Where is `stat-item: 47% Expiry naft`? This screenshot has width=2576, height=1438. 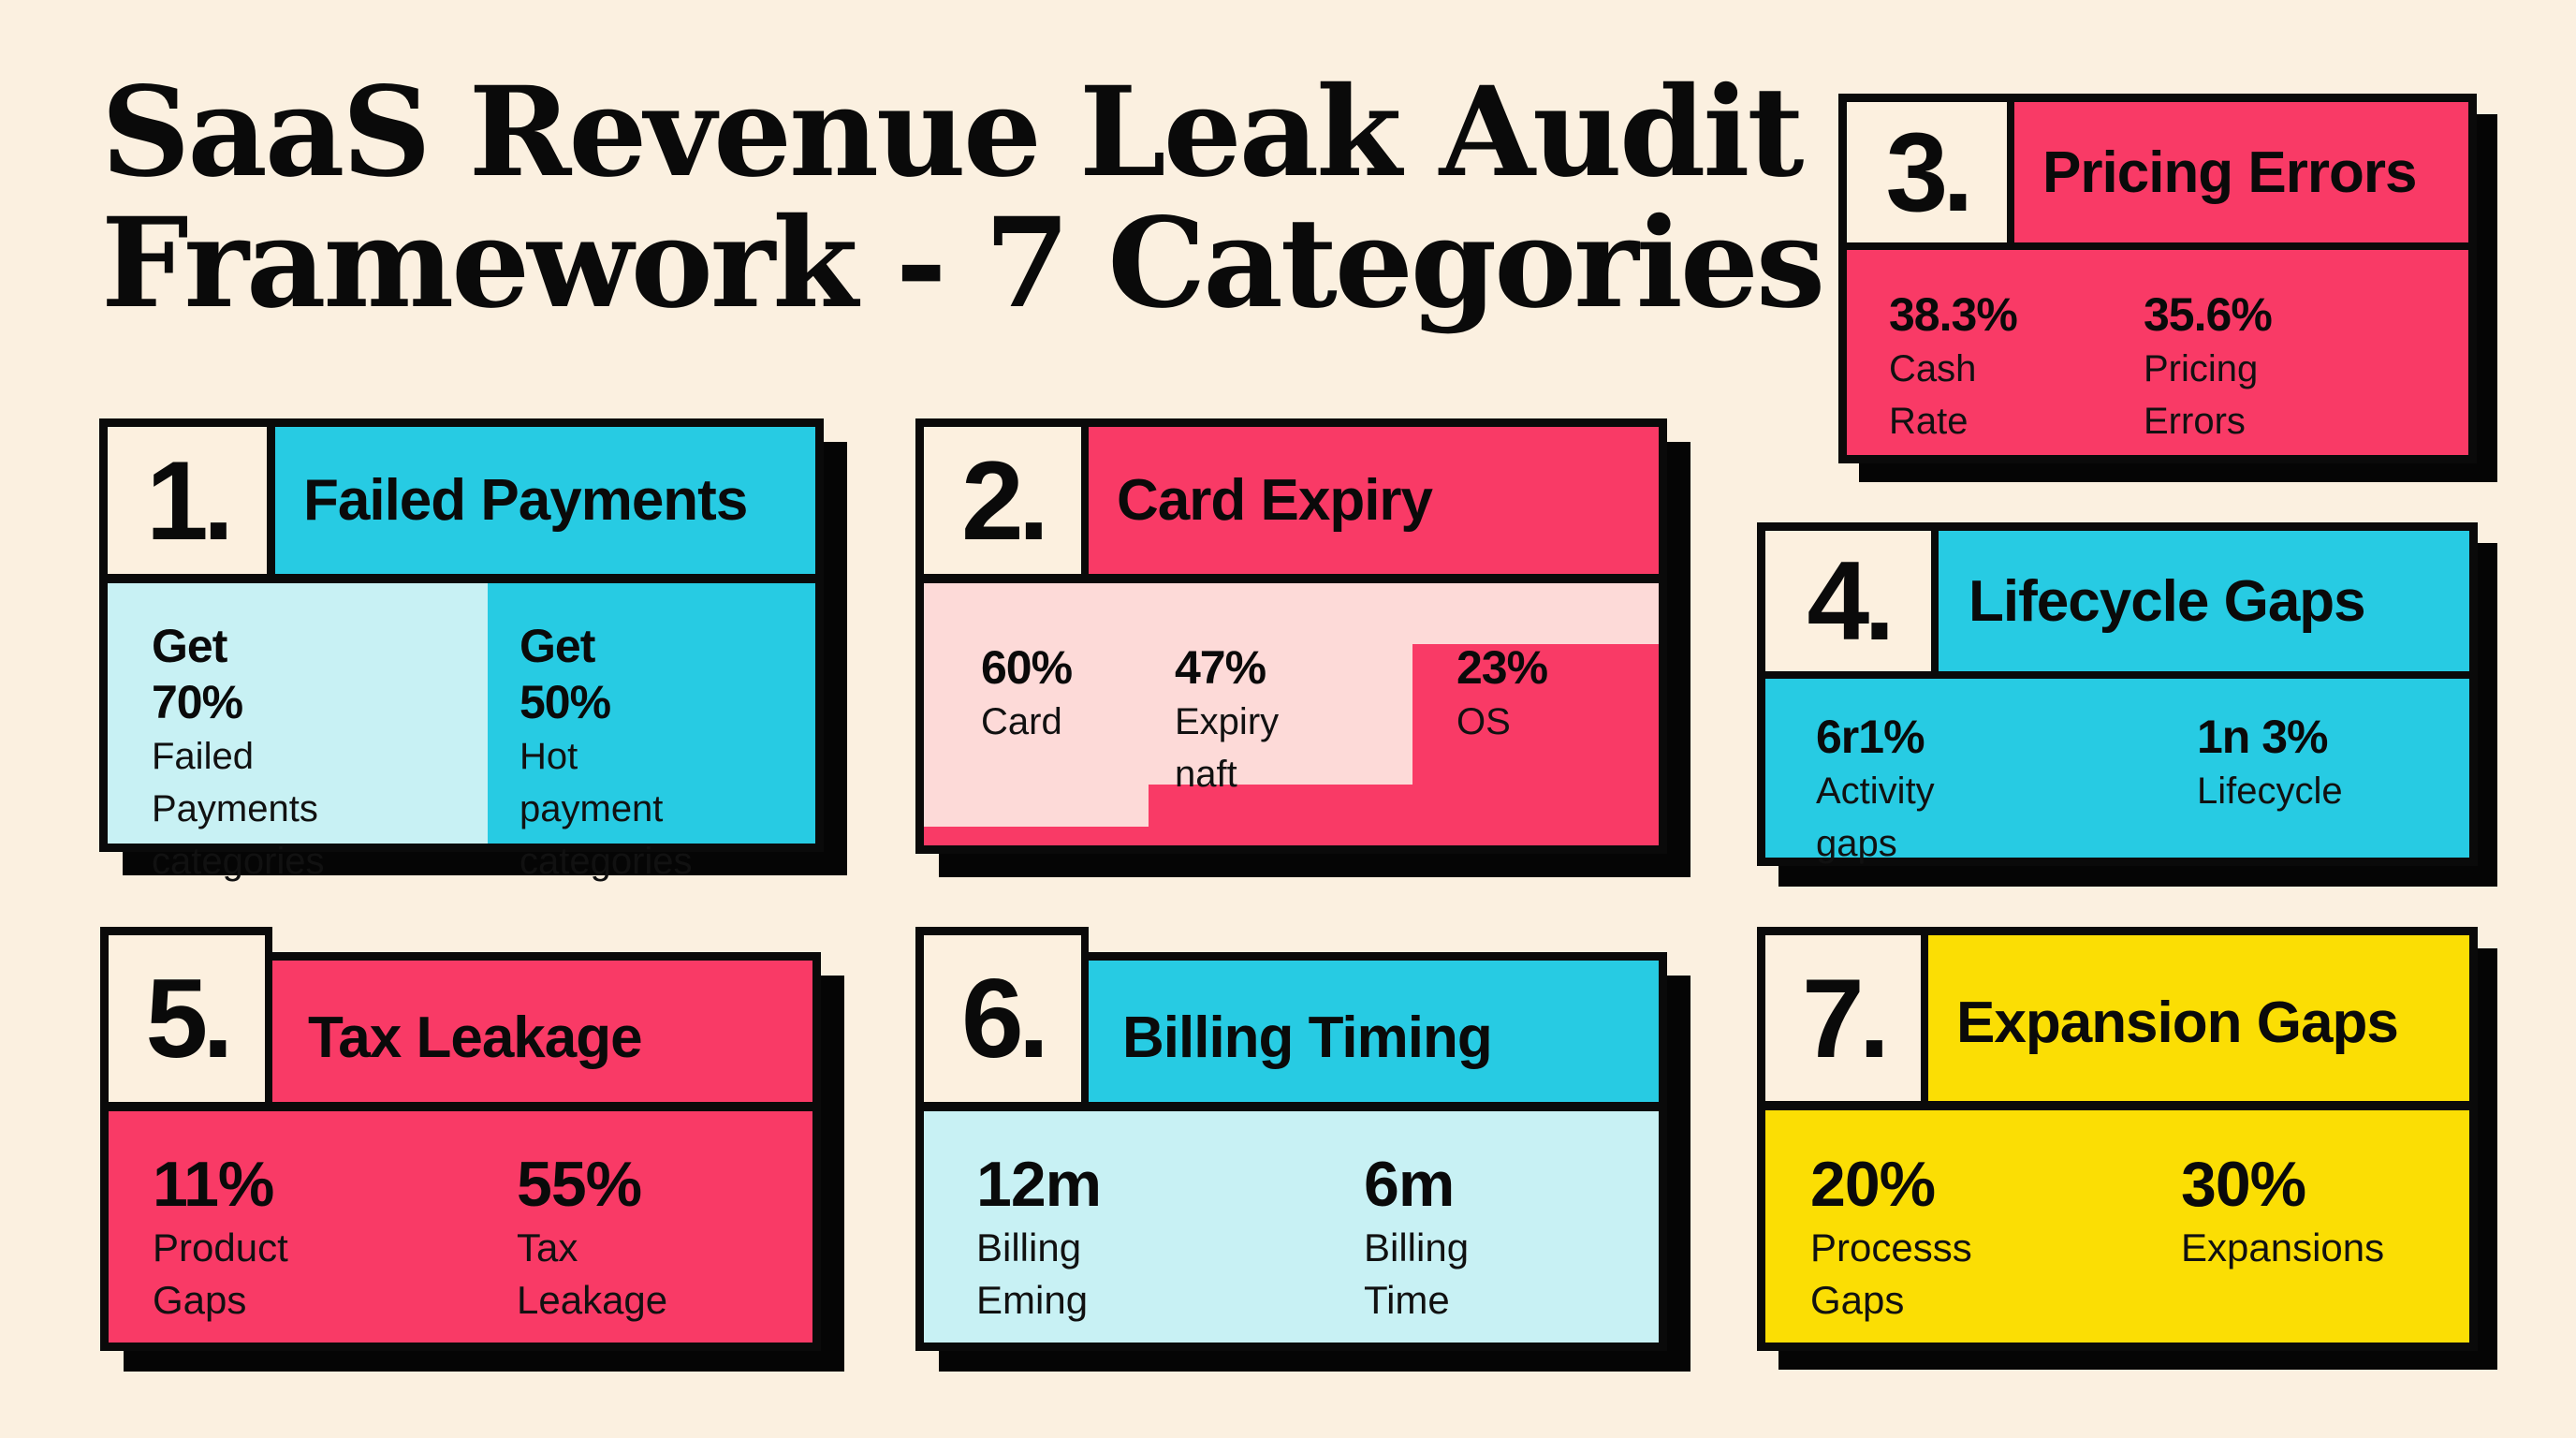 stat-item: 47% Expiry naft is located at coordinates (1227, 719).